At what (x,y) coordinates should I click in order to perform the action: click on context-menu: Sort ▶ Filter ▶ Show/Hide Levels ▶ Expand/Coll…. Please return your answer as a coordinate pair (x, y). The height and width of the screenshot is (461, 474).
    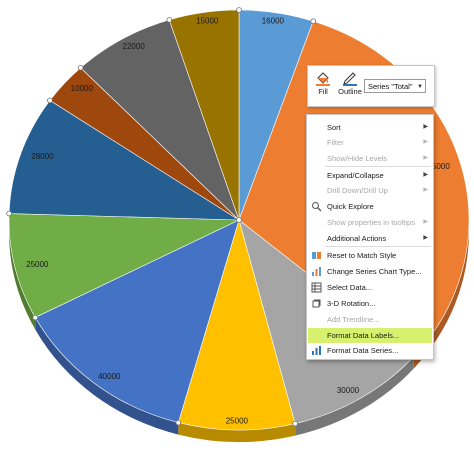
    Looking at the image, I should click on (370, 237).